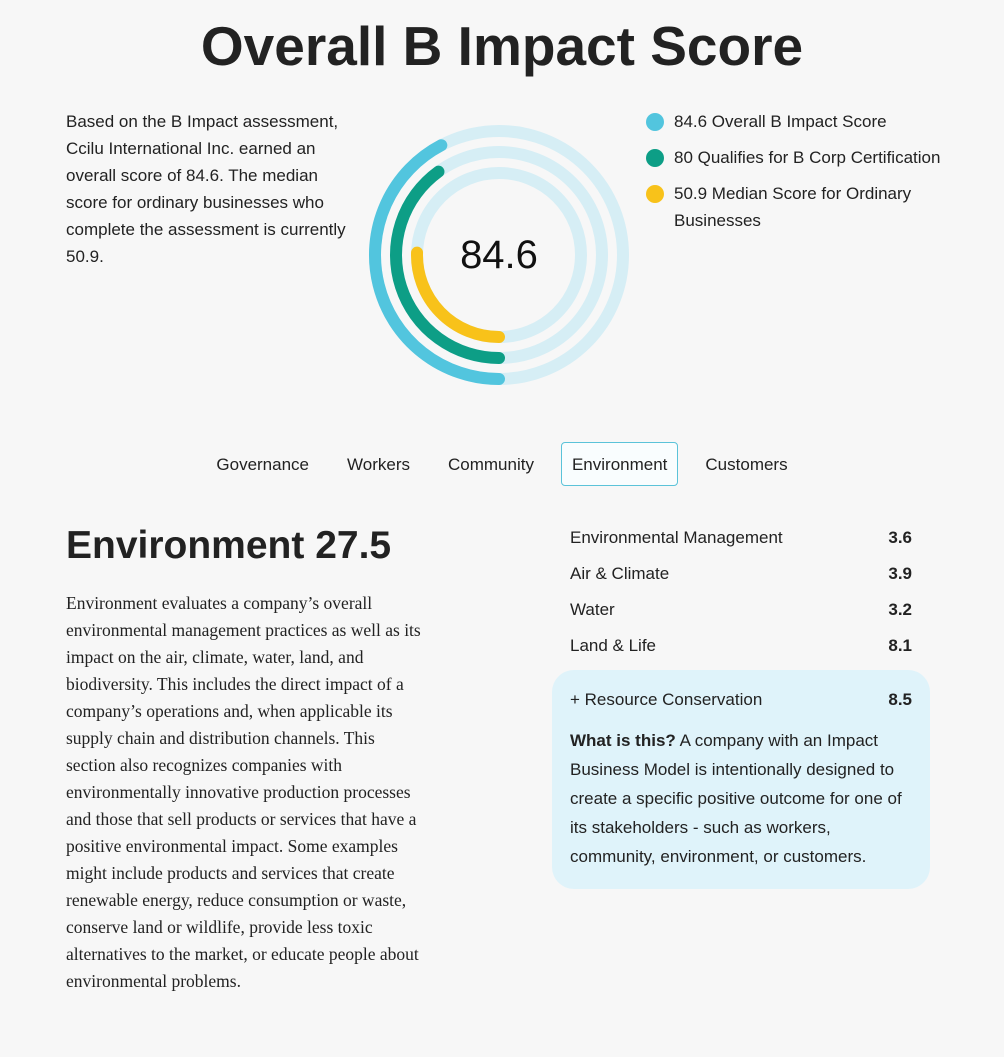 This screenshot has width=1004, height=1057. What do you see at coordinates (655, 158) in the screenshot?
I see `legend-dot-bcorp` at bounding box center [655, 158].